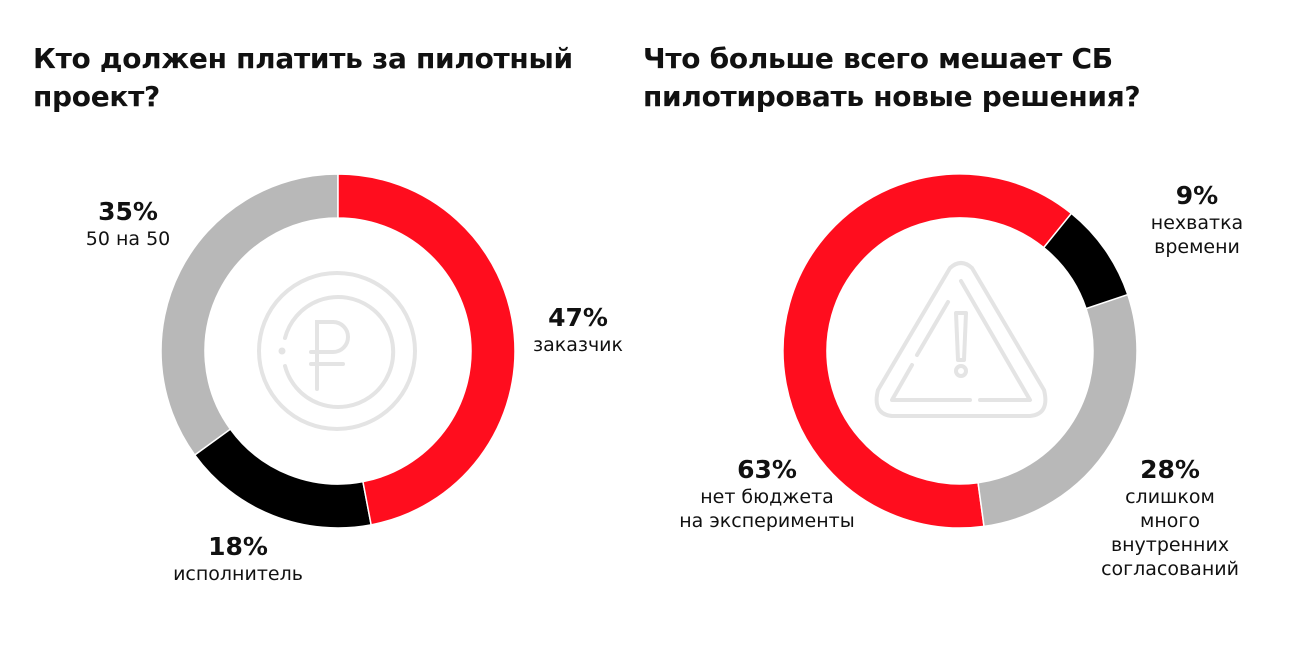 This screenshot has width=1290, height=647. What do you see at coordinates (238, 546) in the screenshot?
I see `label-value: 18%` at bounding box center [238, 546].